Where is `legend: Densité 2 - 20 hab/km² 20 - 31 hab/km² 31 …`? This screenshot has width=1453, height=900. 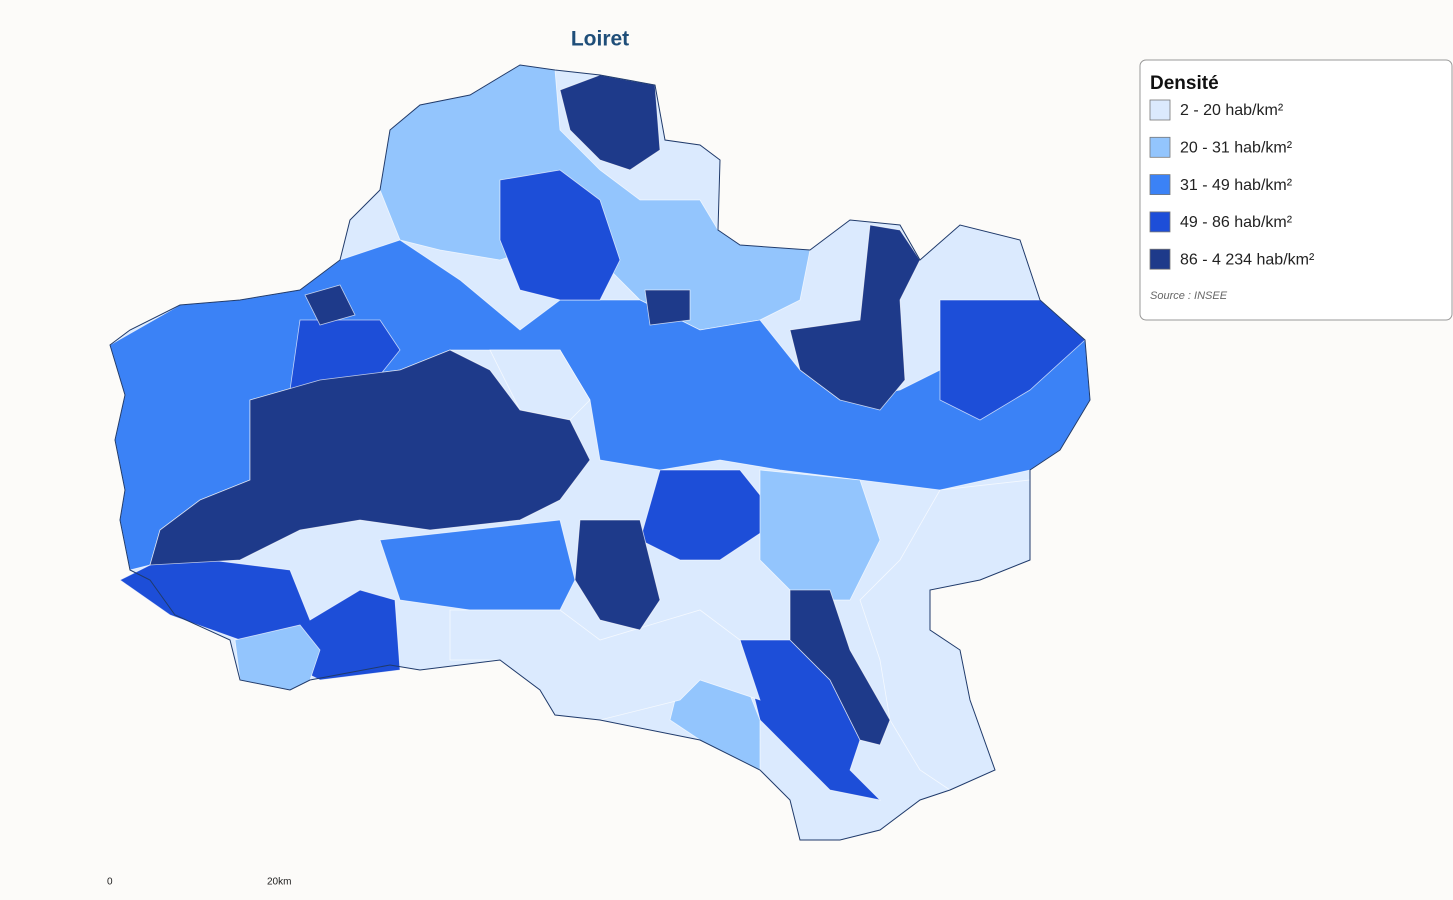 legend: Densité 2 - 20 hab/km² 20 - 31 hab/km² 31 … is located at coordinates (1296, 190).